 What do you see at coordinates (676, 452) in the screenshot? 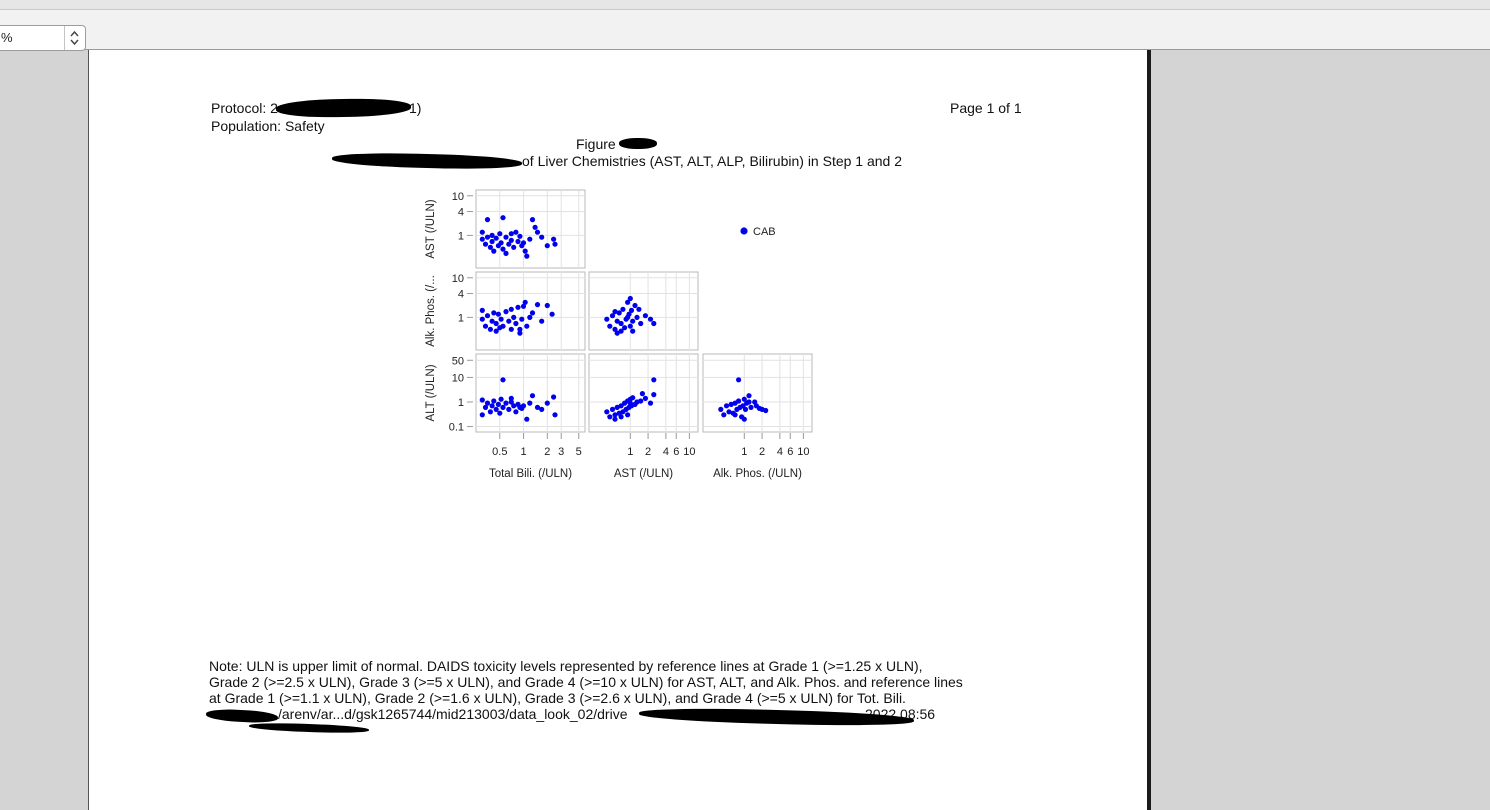
I see `x-tick-label: 6` at bounding box center [676, 452].